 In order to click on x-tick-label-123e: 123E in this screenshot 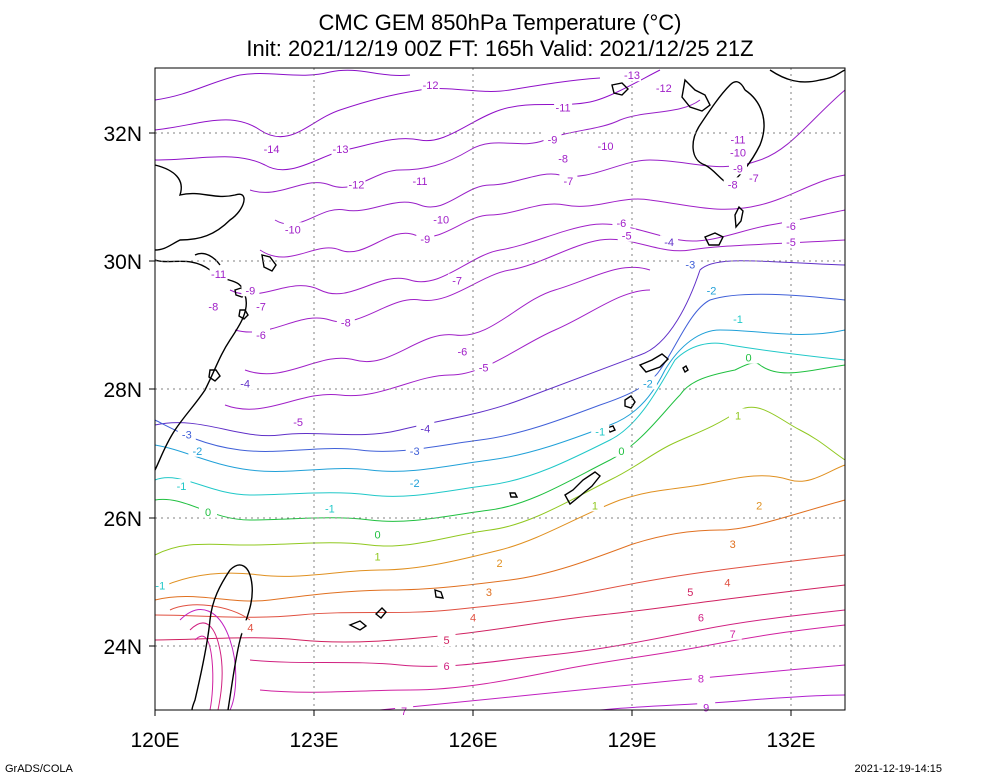, I will do `click(313, 740)`.